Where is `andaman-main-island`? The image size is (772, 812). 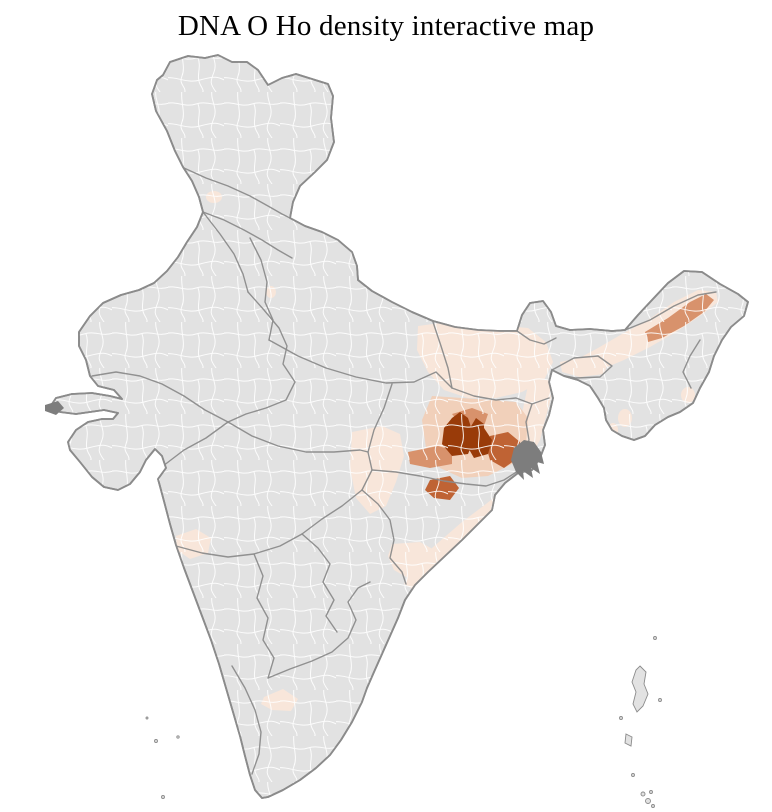 andaman-main-island is located at coordinates (640, 689).